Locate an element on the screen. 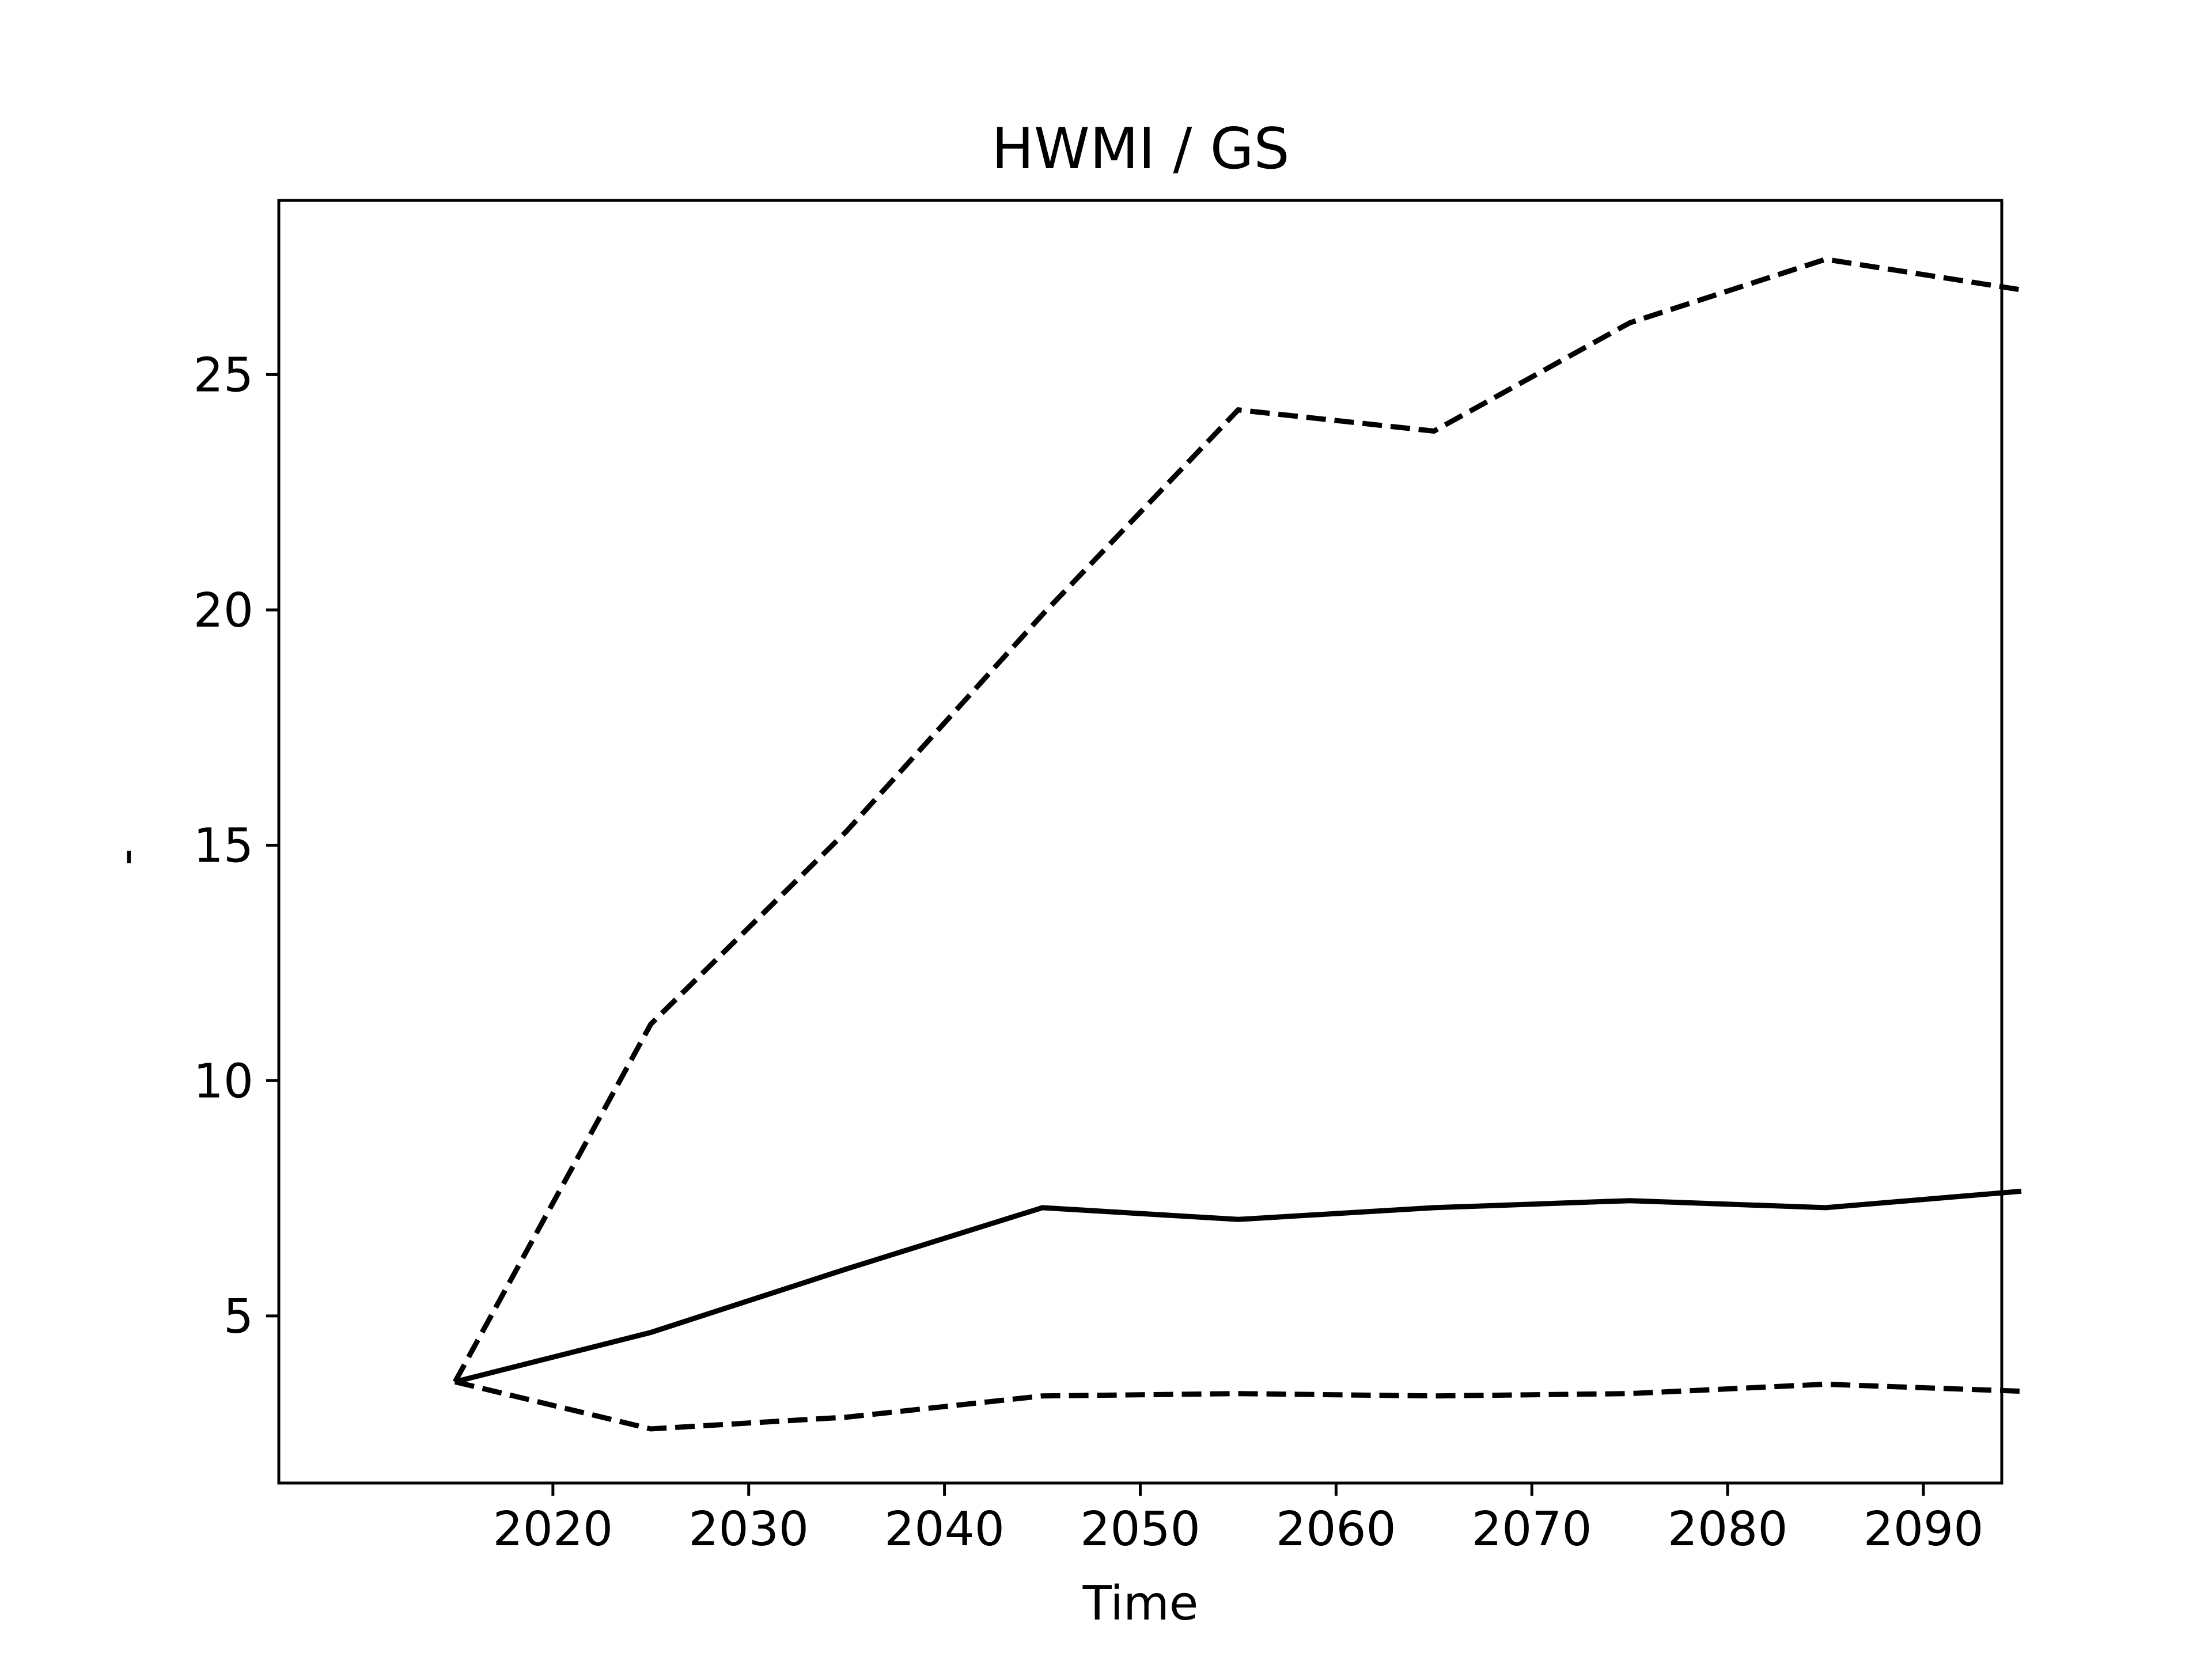 This screenshot has width=2212, height=1661. x-tick-label-2070: 2070 is located at coordinates (1532, 1529).